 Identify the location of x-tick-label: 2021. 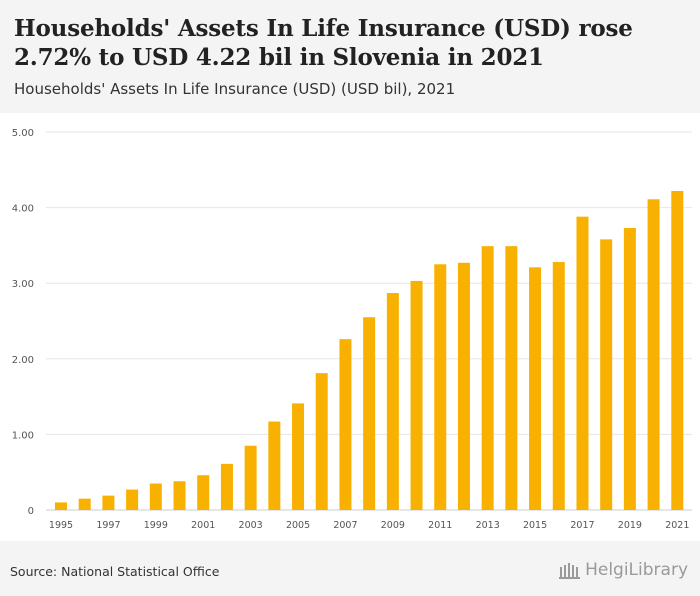
(677, 525).